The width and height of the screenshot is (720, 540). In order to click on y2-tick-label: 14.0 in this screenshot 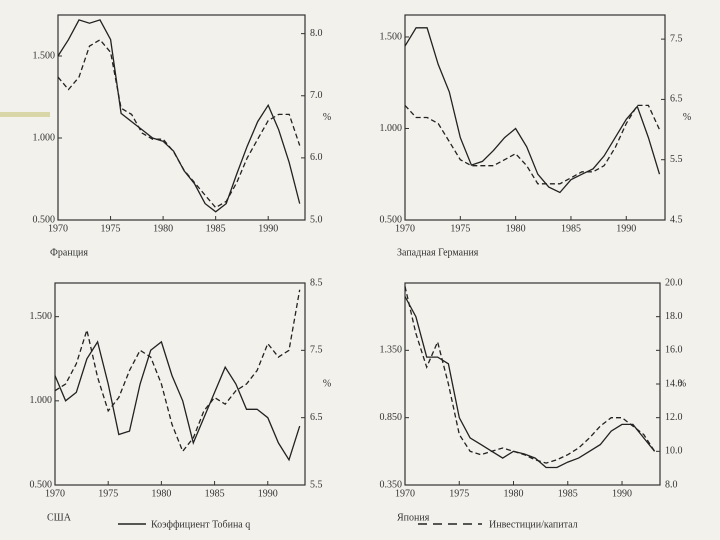, I will do `click(674, 383)`.